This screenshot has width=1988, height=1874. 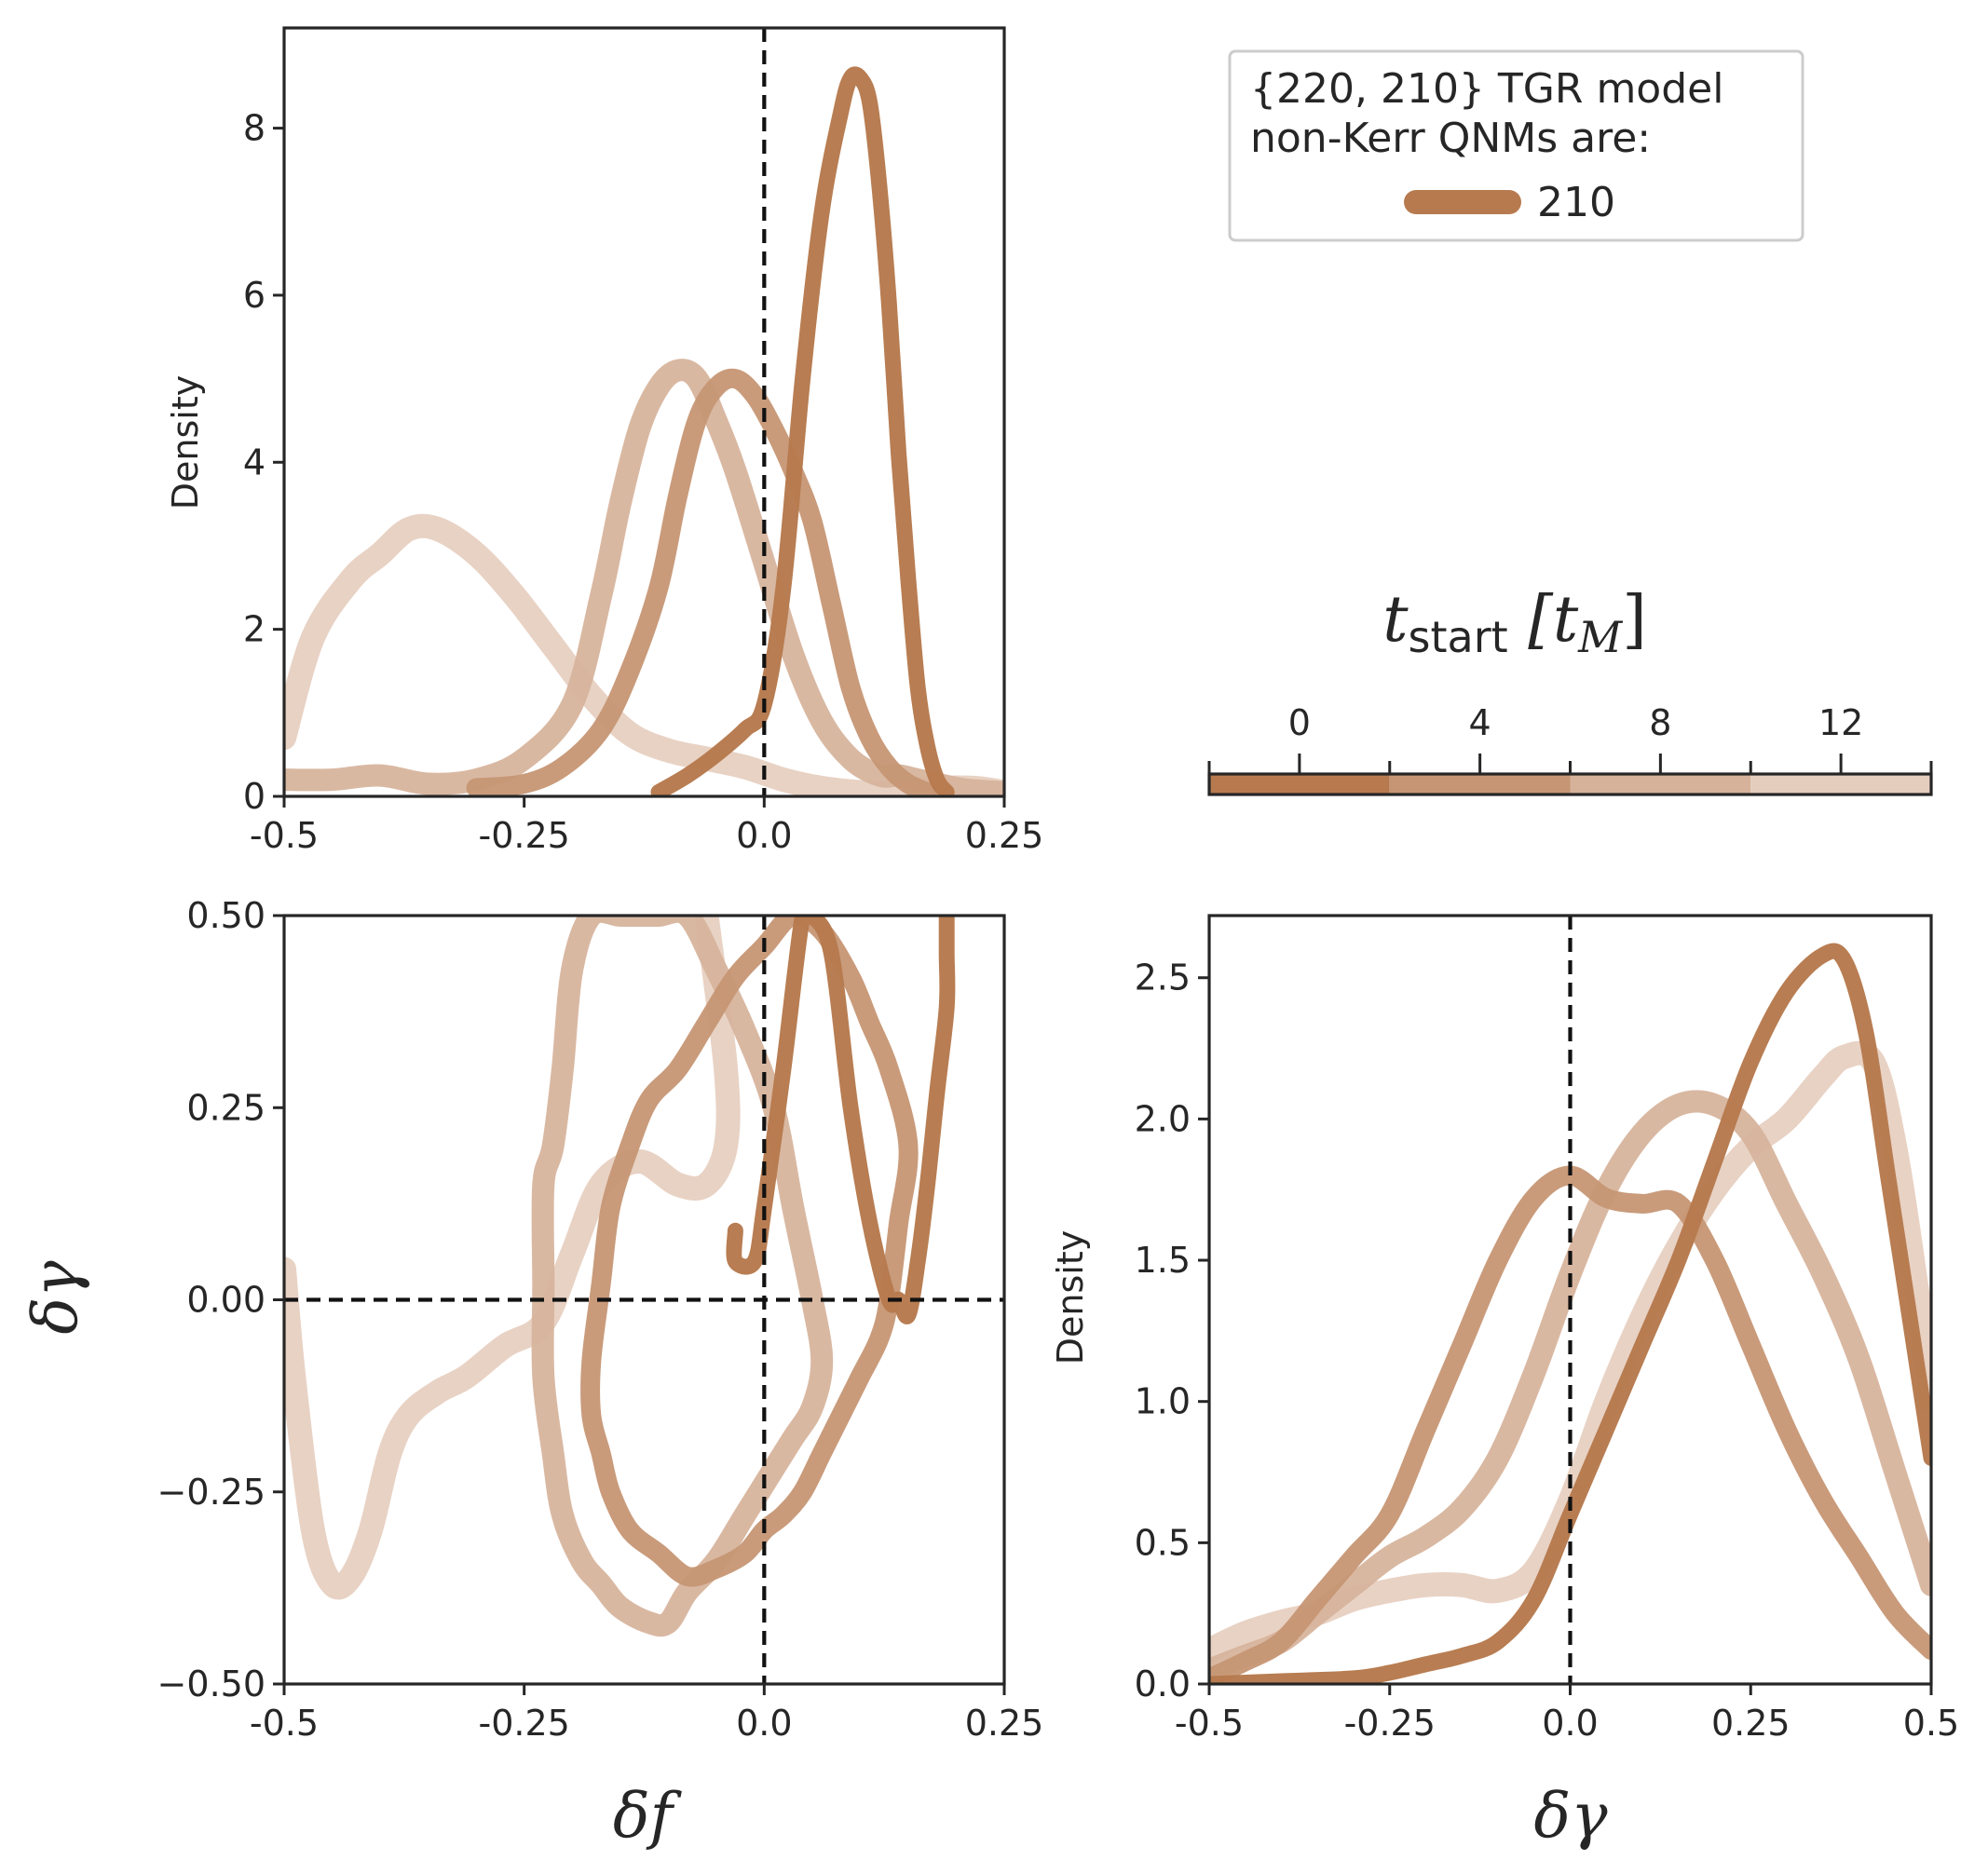 I want to click on bl-ytick-label: 0.00, so click(x=226, y=1300).